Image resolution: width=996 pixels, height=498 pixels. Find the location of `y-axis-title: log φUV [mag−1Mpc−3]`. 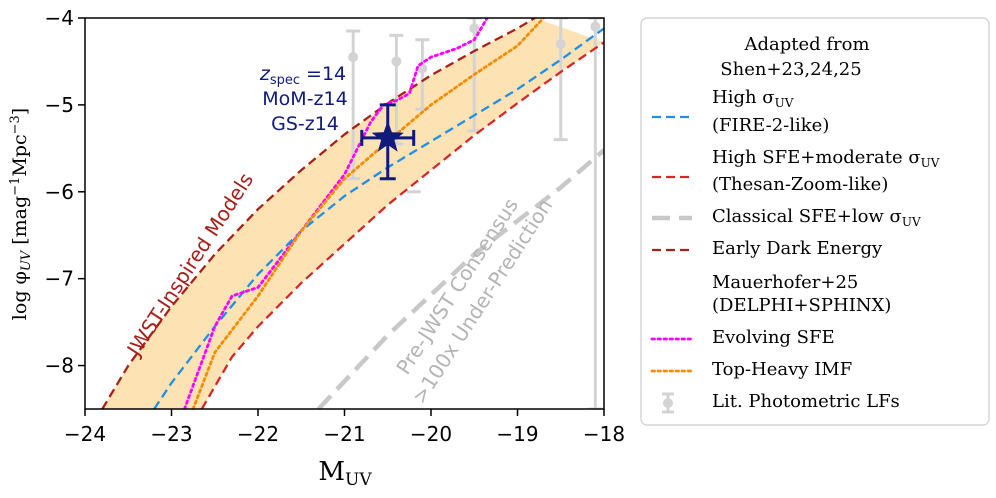

y-axis-title: log φUV [mag−1Mpc−3] is located at coordinates (21, 214).